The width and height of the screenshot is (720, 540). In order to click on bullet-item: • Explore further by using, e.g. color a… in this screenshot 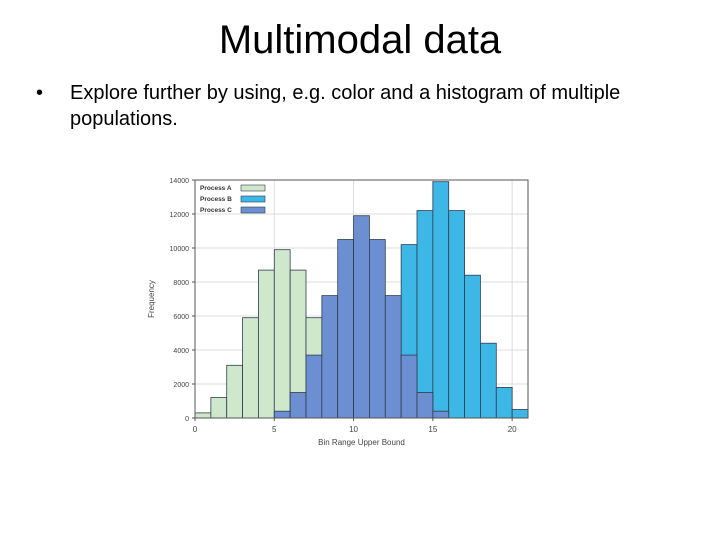, I will do `click(346, 106)`.